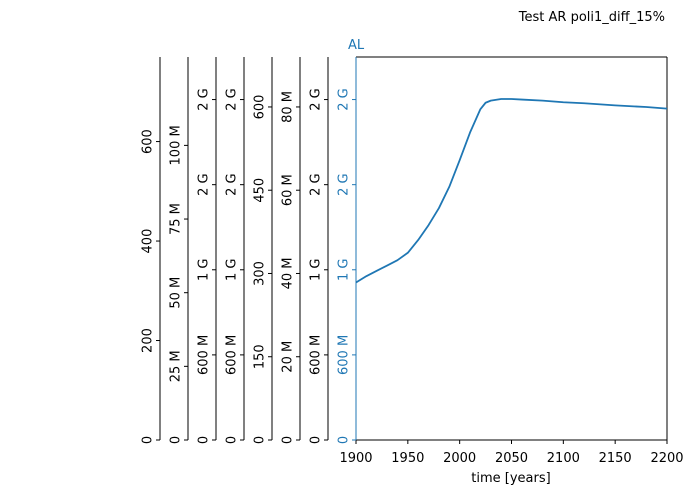 The image size is (700, 500). What do you see at coordinates (204, 440) in the screenshot?
I see `axis-3-tick-label: 0` at bounding box center [204, 440].